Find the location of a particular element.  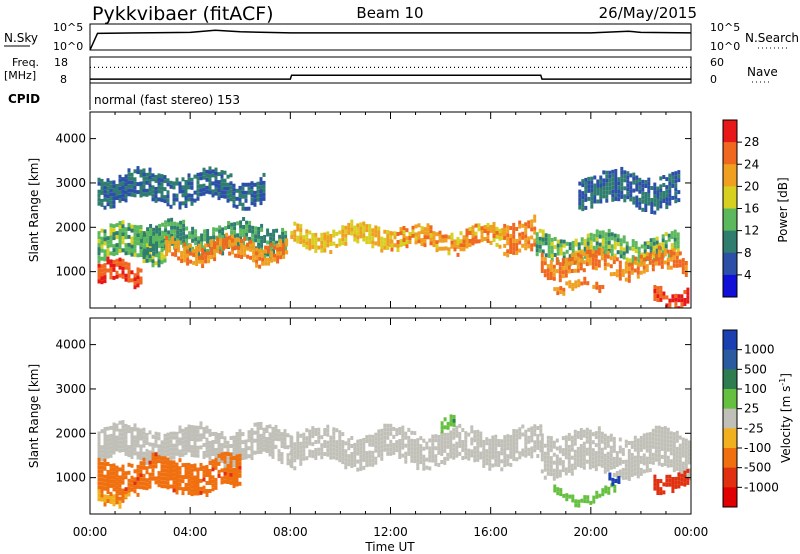

power-colorbar-swatch is located at coordinates (730, 286).